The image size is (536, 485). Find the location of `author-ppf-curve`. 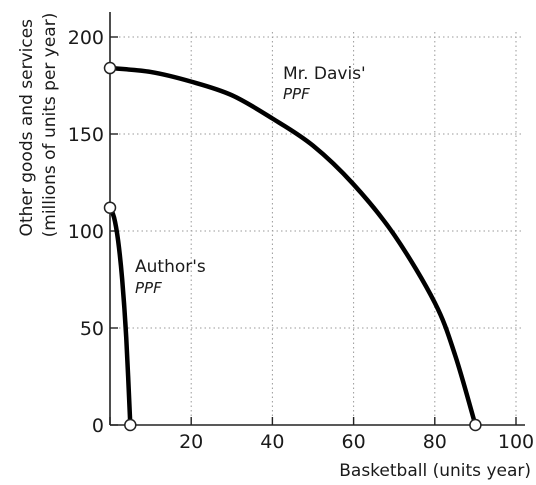

author-ppf-curve is located at coordinates (120, 316).